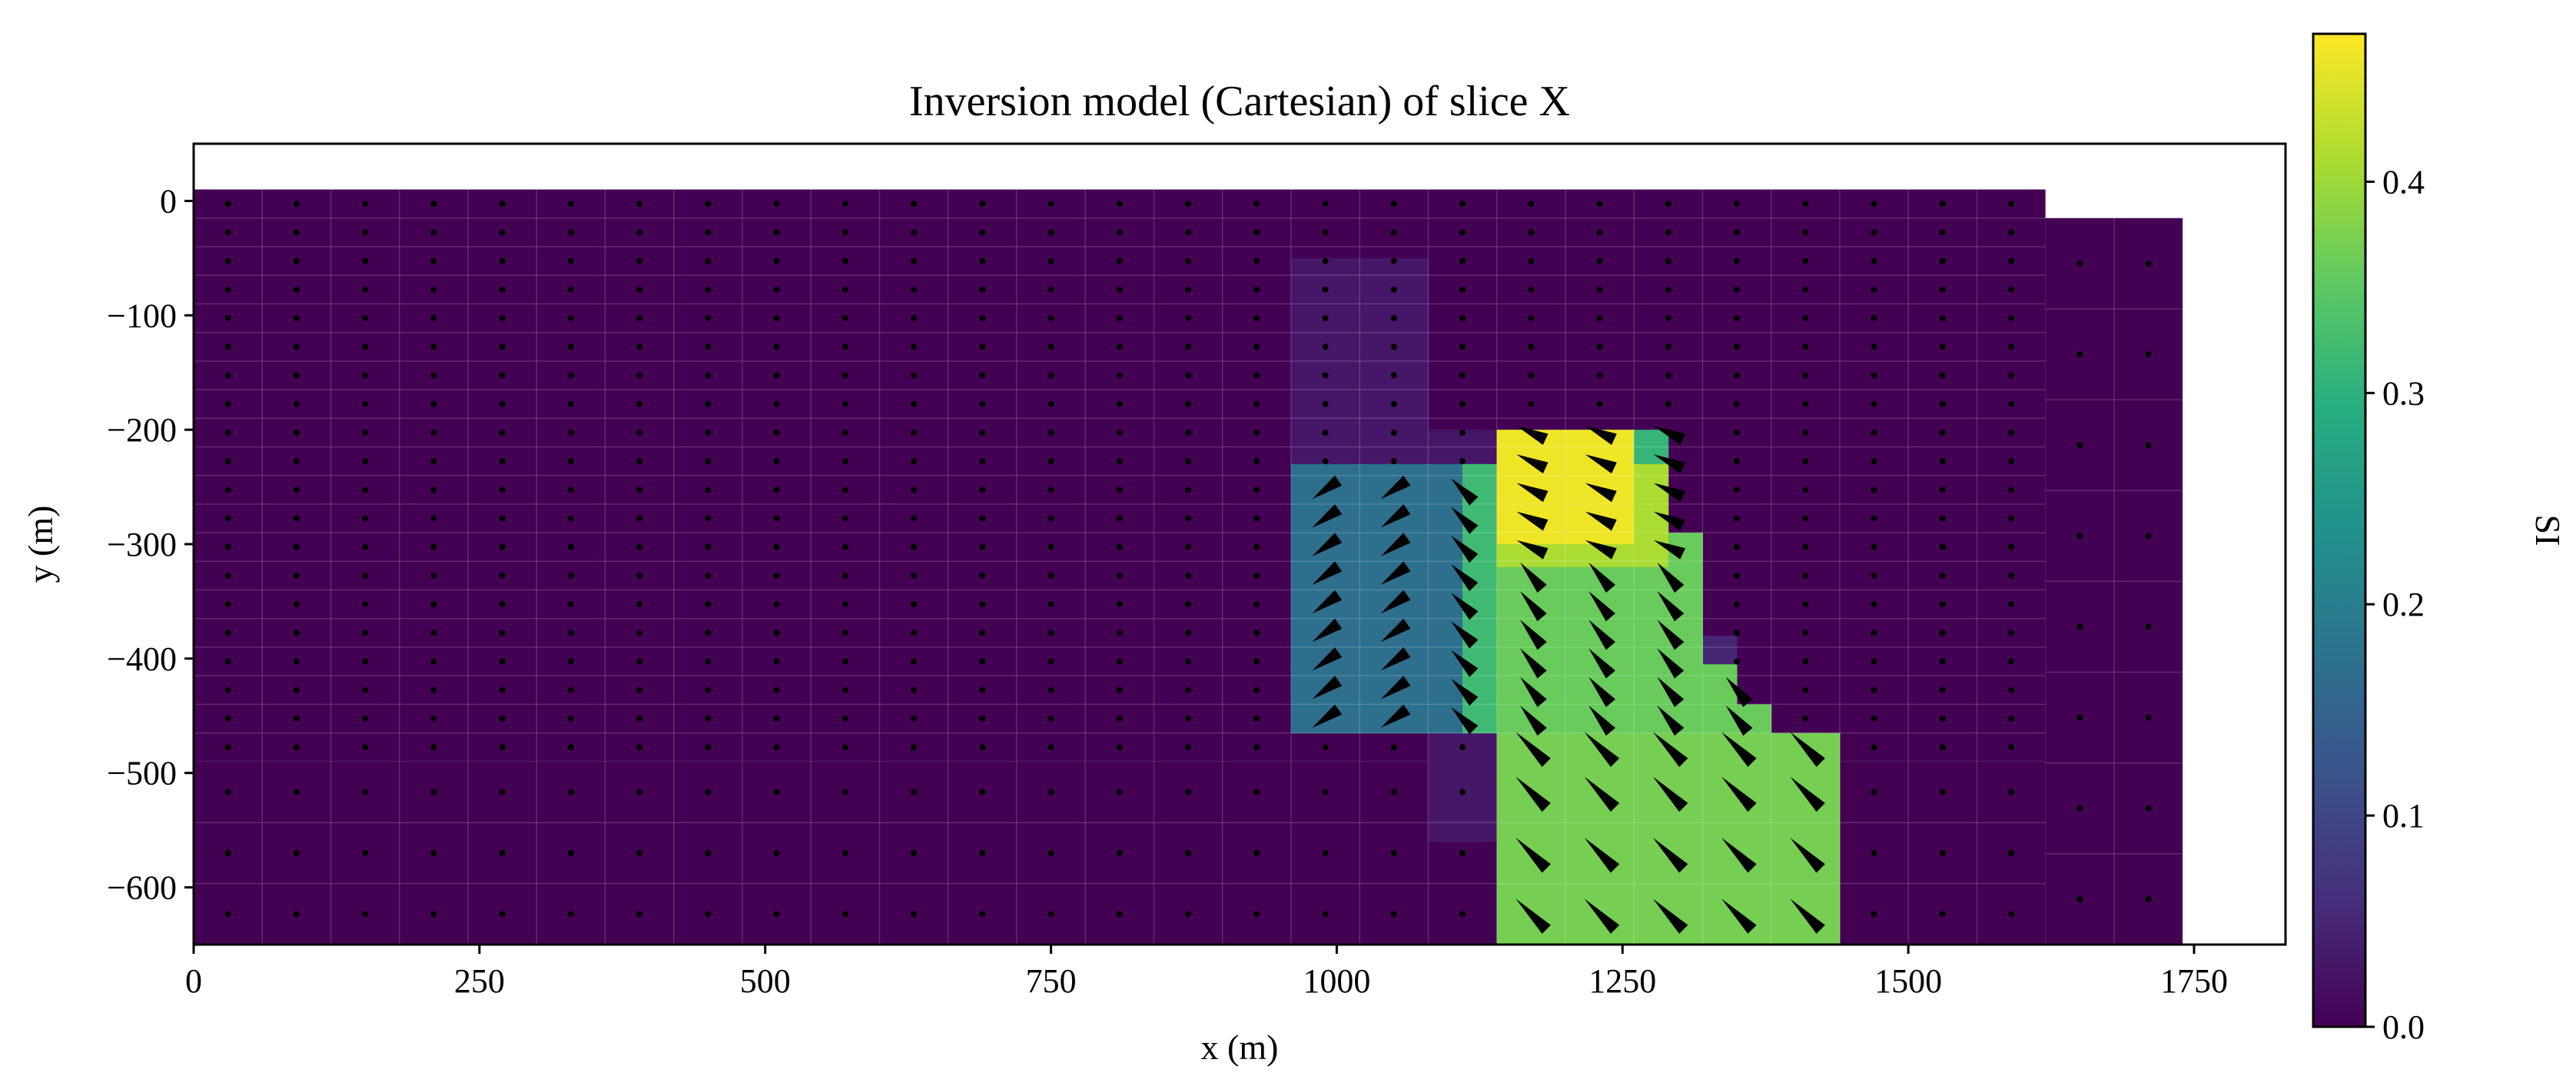  What do you see at coordinates (1051, 981) in the screenshot?
I see `x-tick-label: 750` at bounding box center [1051, 981].